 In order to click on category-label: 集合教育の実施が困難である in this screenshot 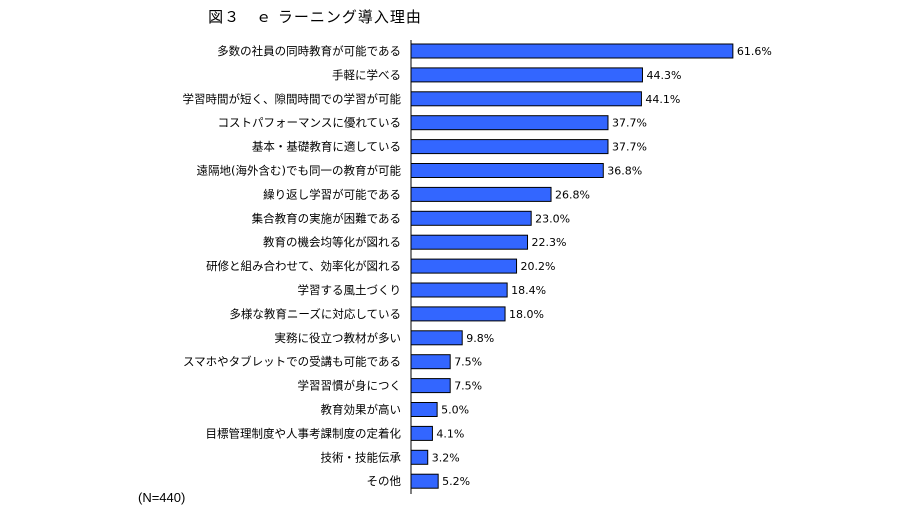, I will do `click(326, 218)`.